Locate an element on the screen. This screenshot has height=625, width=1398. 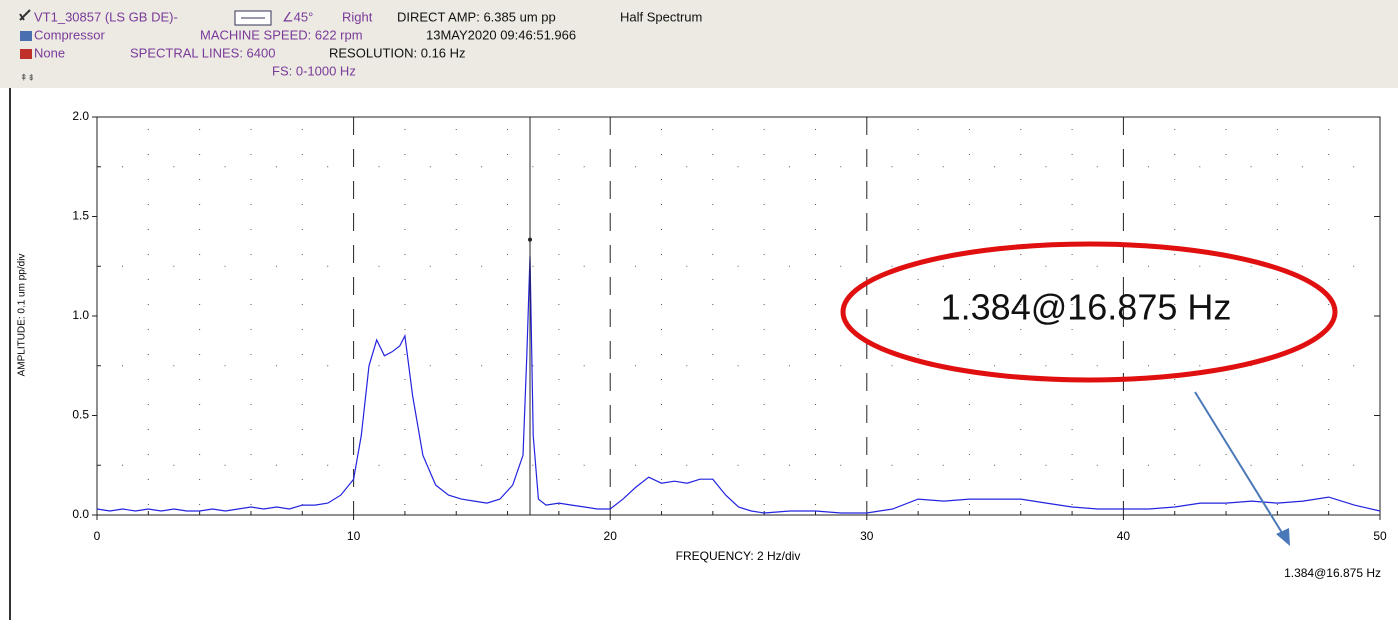
collapse-icon: ⇞⇟ is located at coordinates (27, 77).